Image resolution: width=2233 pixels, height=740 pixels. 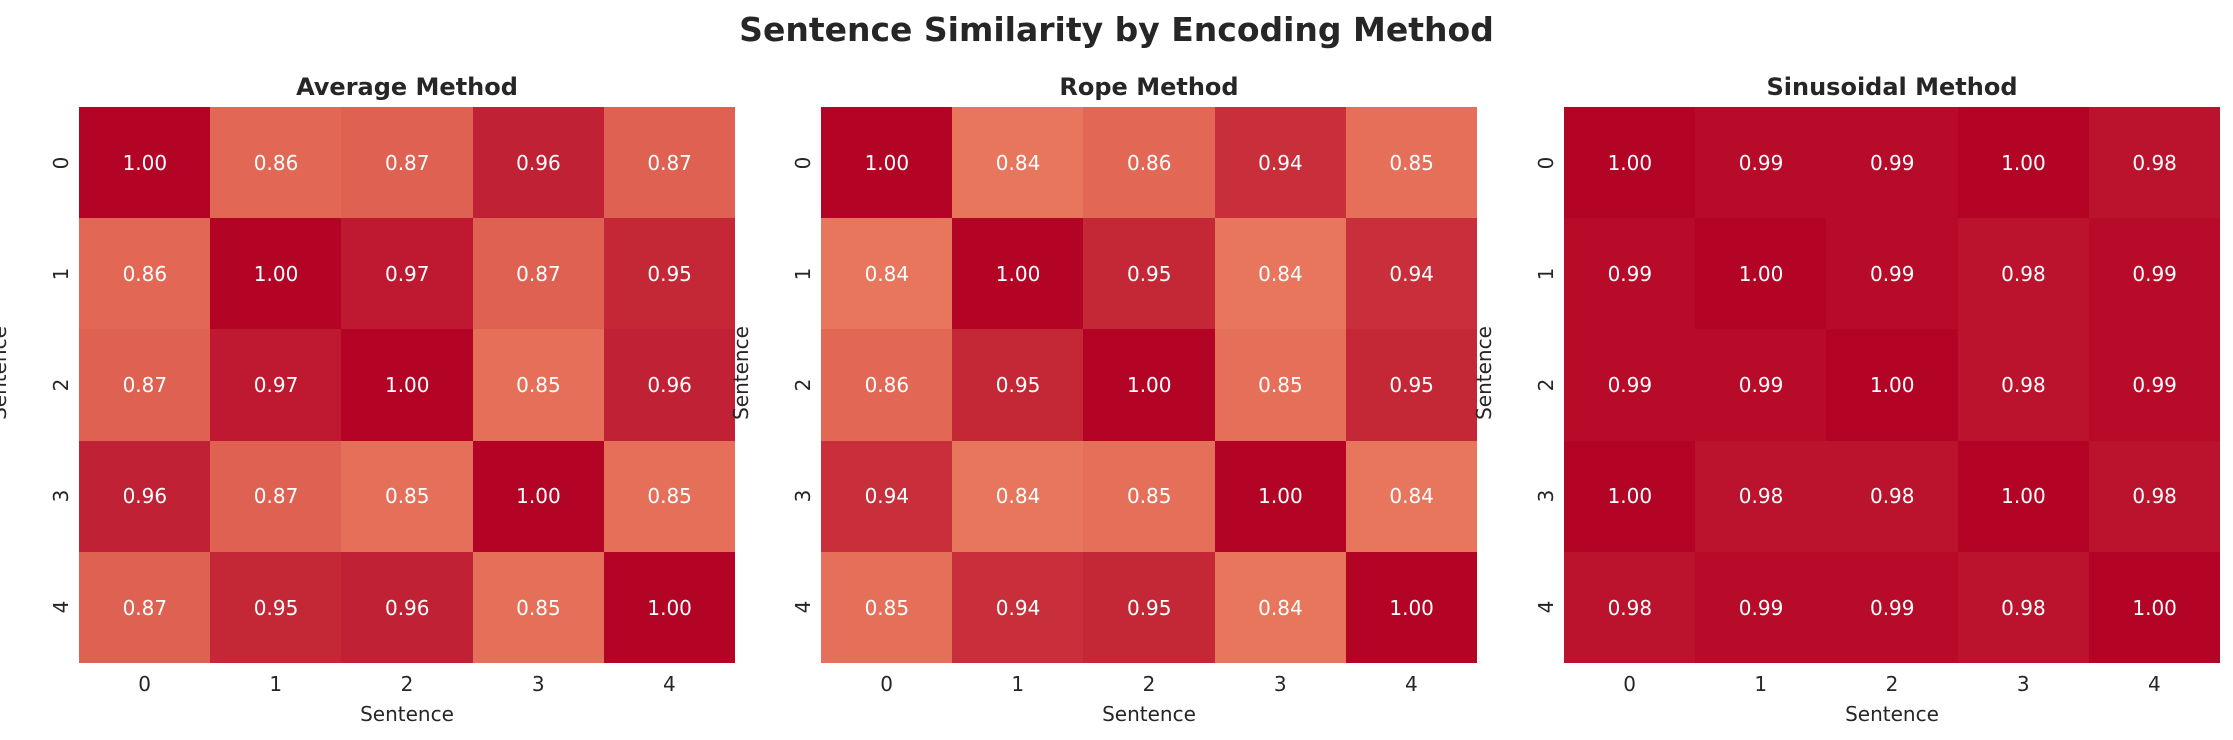 What do you see at coordinates (1149, 87) in the screenshot?
I see `panel-title: Rope Method` at bounding box center [1149, 87].